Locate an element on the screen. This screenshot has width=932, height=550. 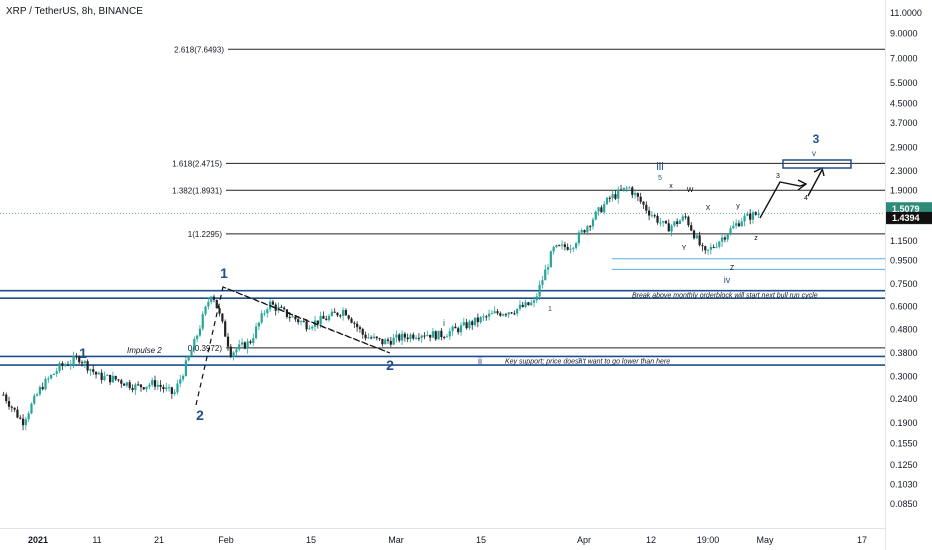
wave-label-small: y is located at coordinates (738, 206).